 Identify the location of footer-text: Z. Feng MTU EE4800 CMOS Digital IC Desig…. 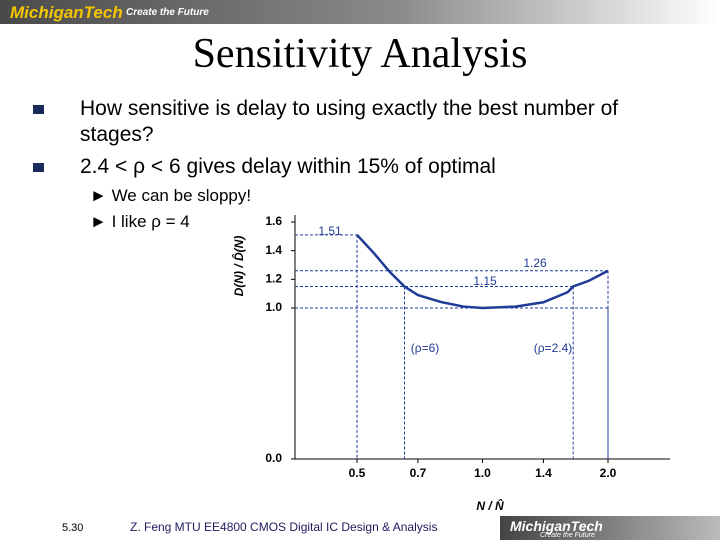
(284, 527).